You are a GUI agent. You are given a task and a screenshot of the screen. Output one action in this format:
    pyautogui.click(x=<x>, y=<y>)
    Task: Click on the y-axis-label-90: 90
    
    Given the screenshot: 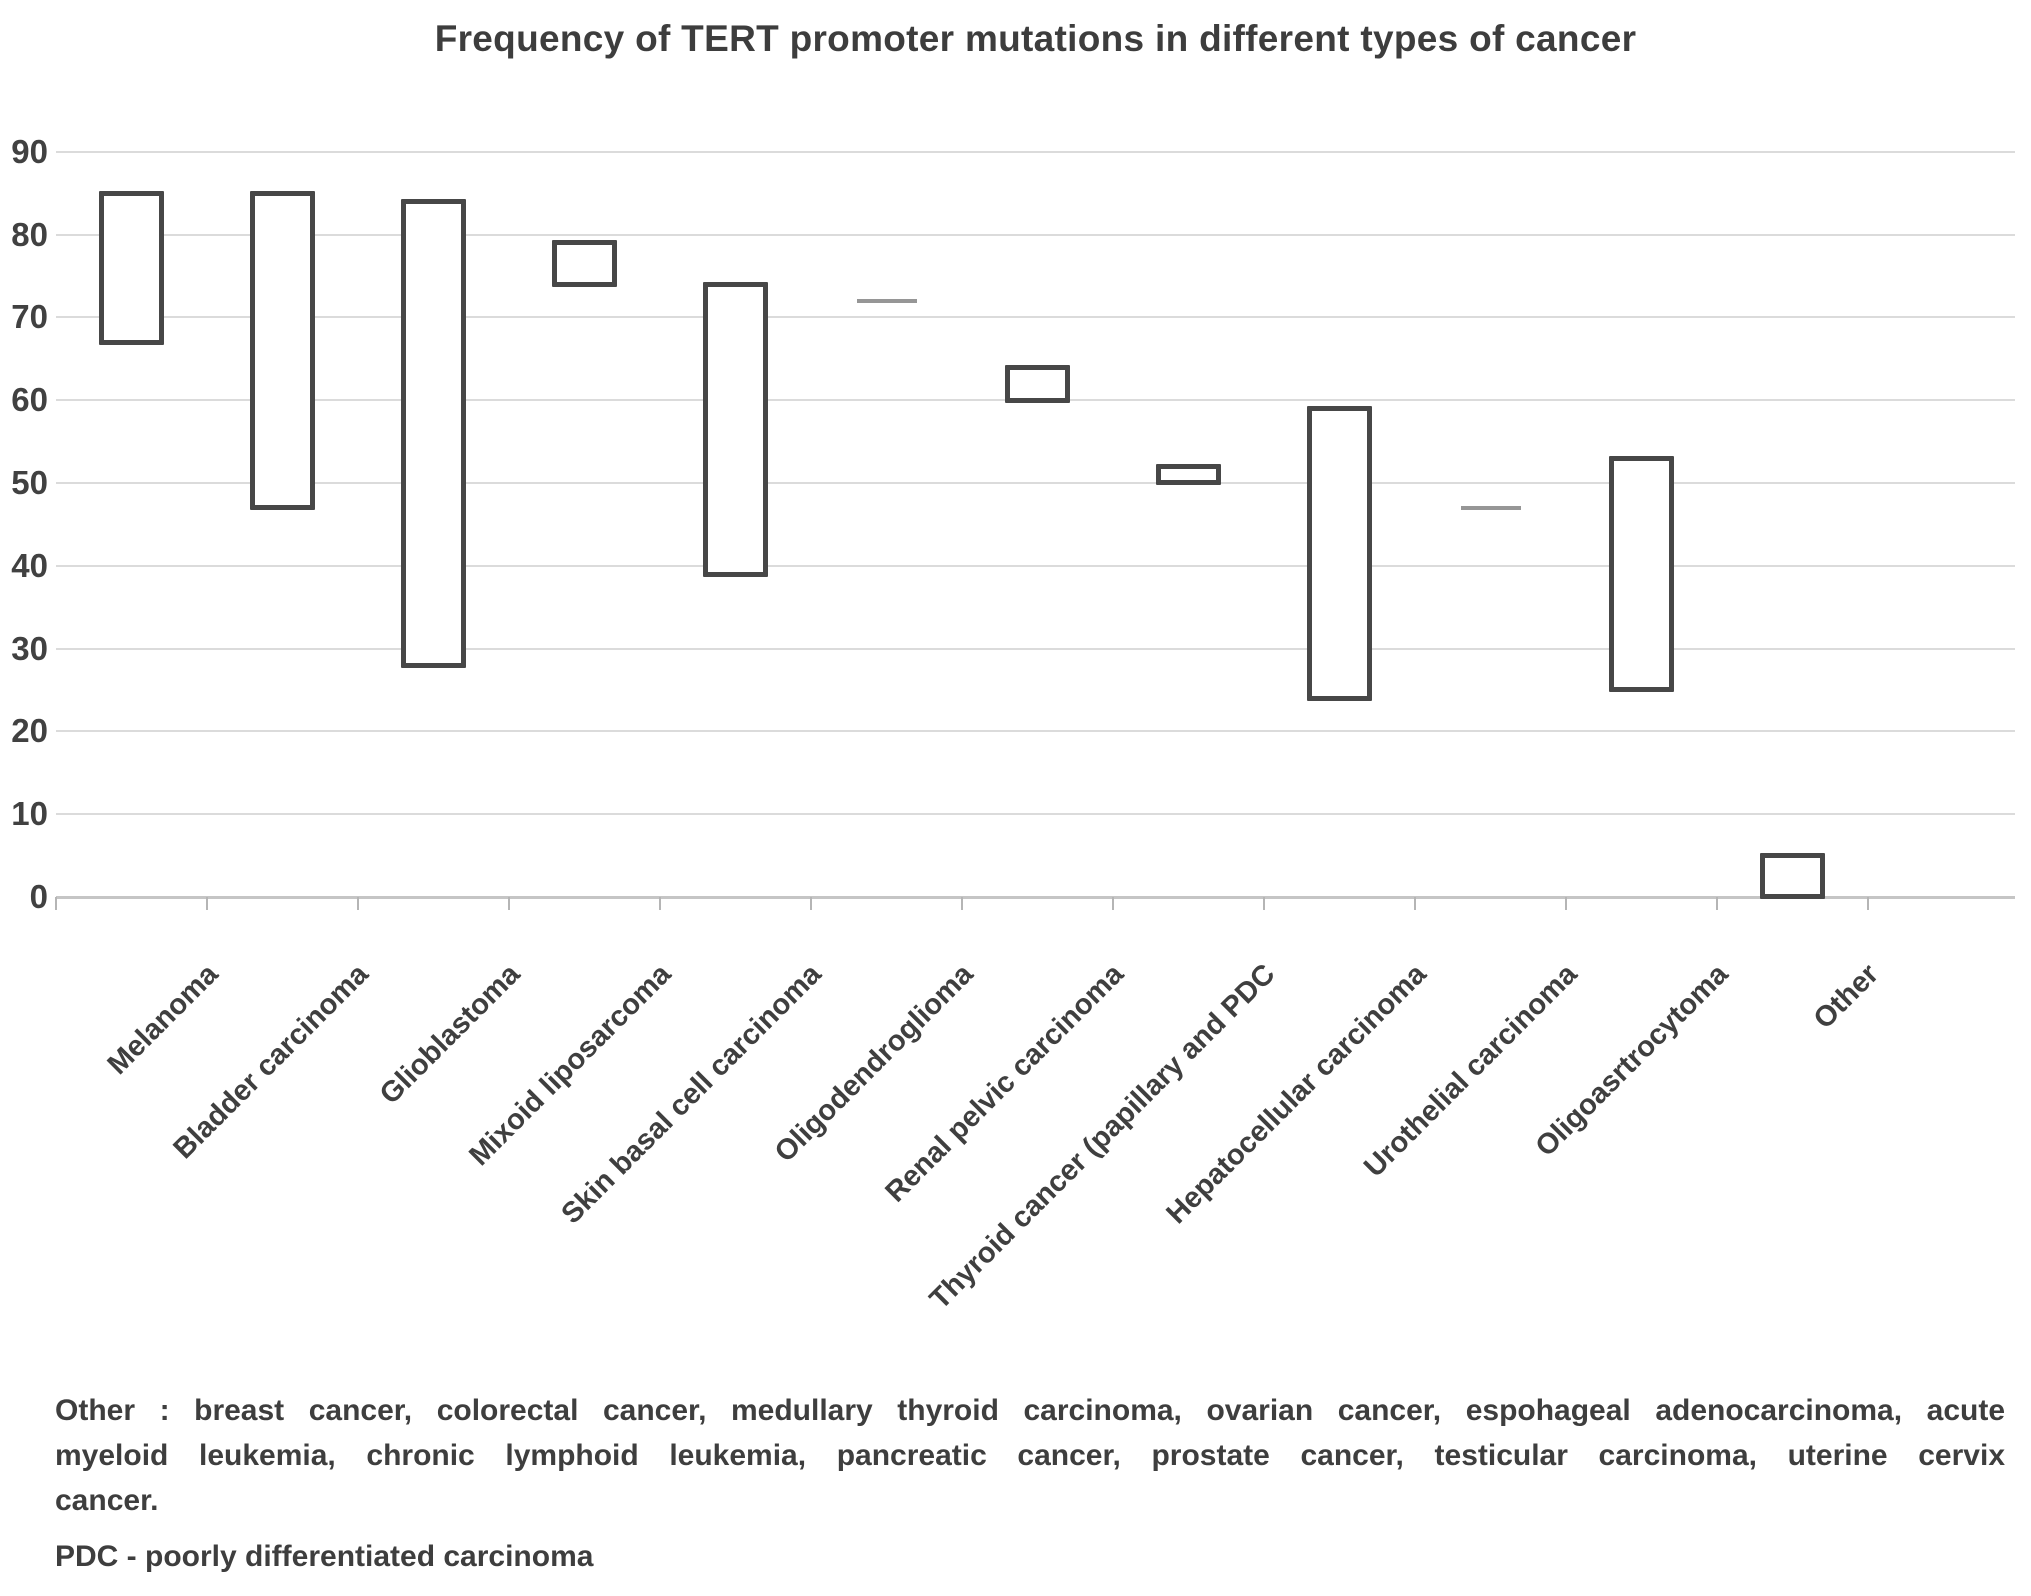 What is the action you would take?
    pyautogui.click(x=29, y=151)
    